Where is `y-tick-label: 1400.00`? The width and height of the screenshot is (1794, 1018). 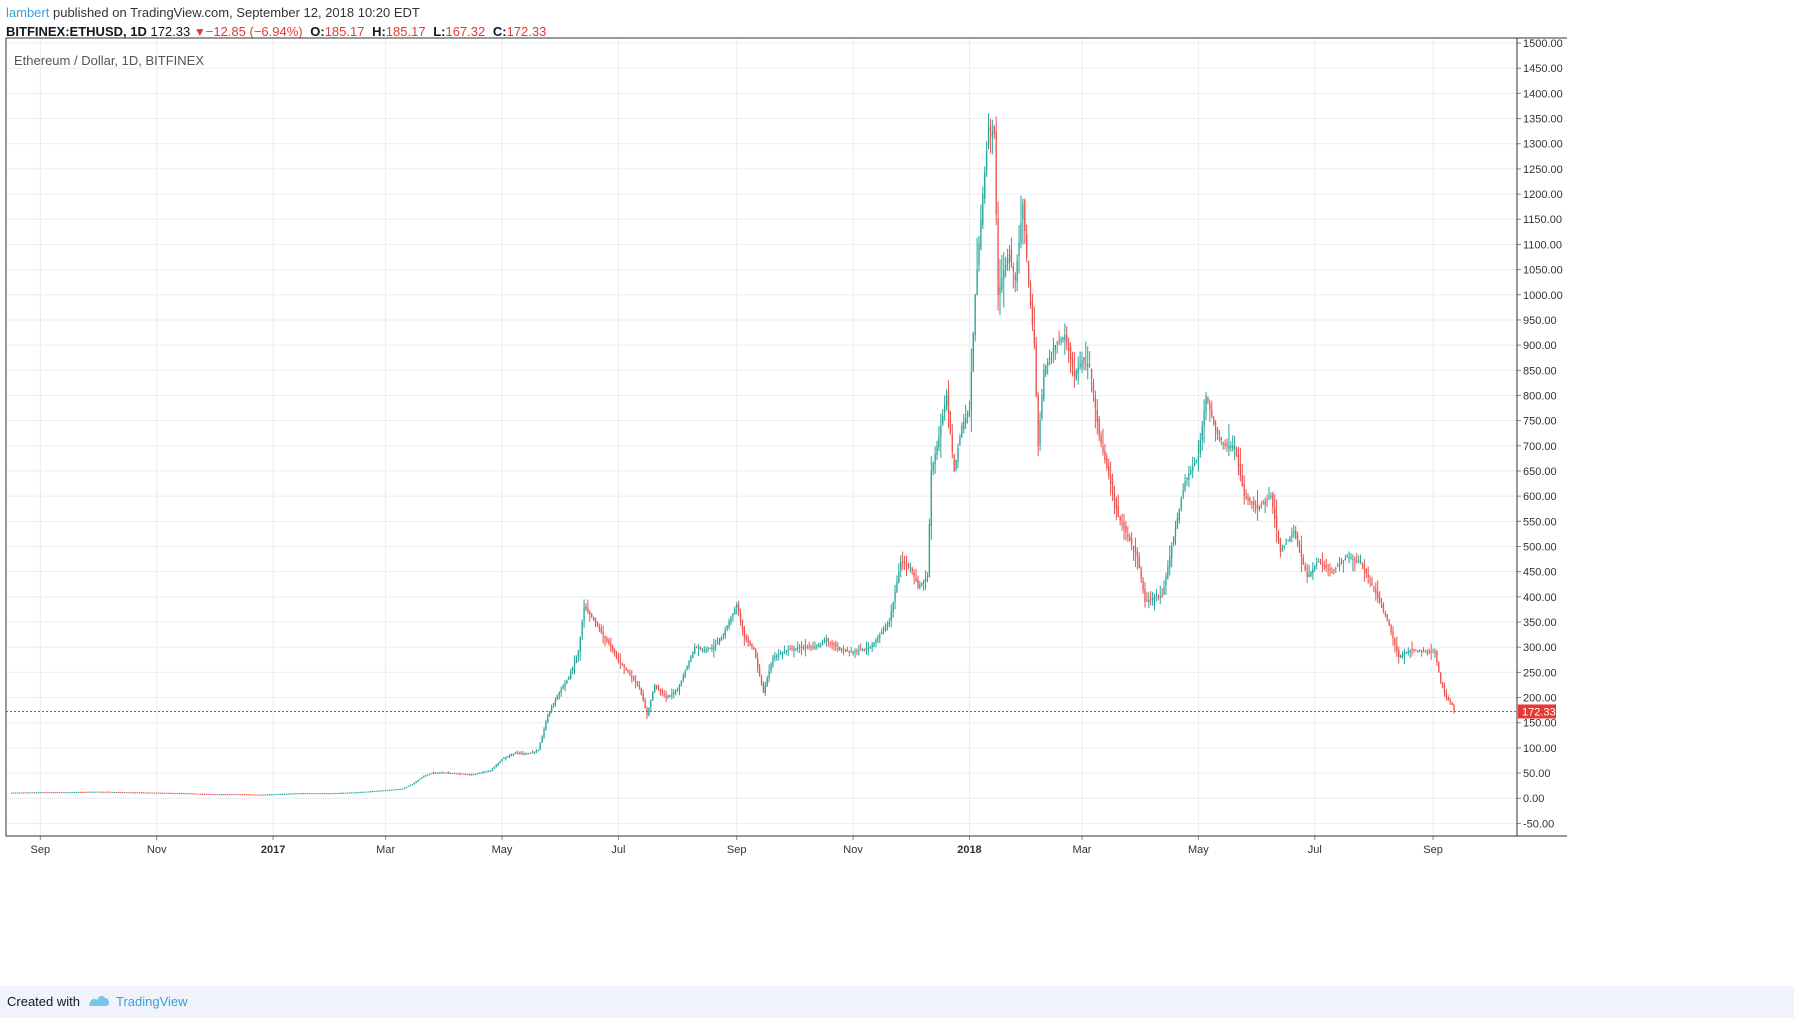 y-tick-label: 1400.00 is located at coordinates (1543, 94).